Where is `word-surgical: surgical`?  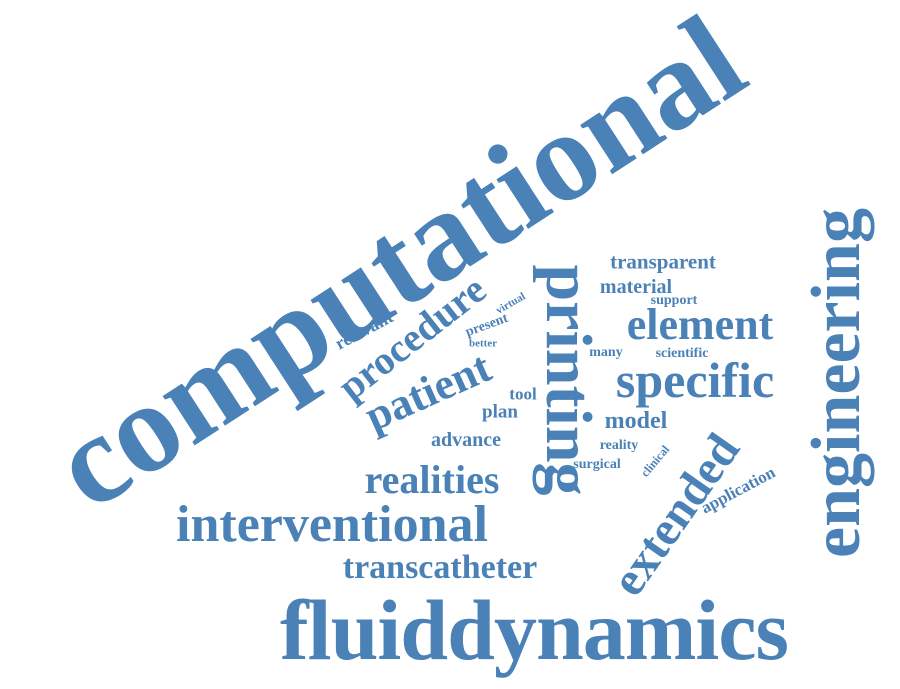
word-surgical: surgical is located at coordinates (596, 465).